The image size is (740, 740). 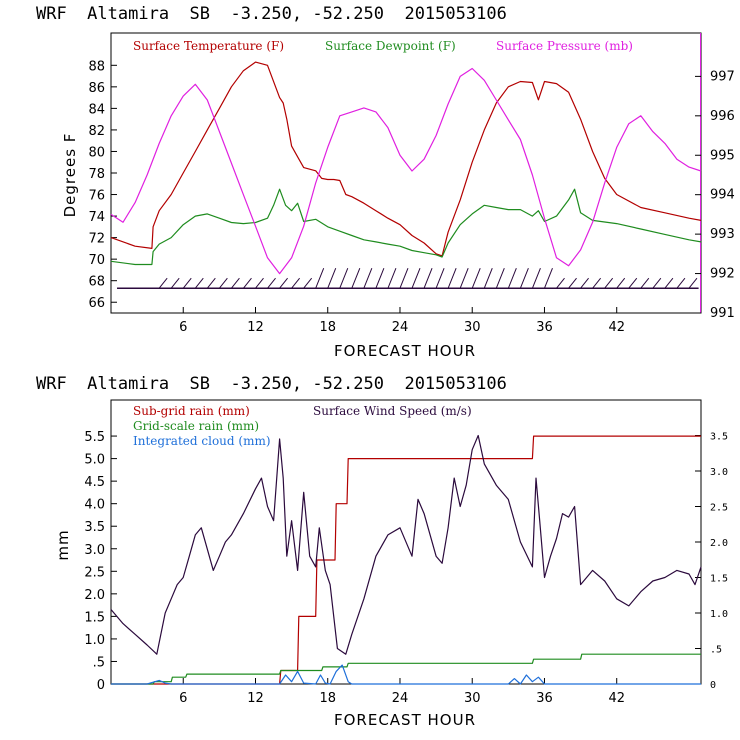 I want to click on y-axis-label-top: Degrees F, so click(x=70, y=175).